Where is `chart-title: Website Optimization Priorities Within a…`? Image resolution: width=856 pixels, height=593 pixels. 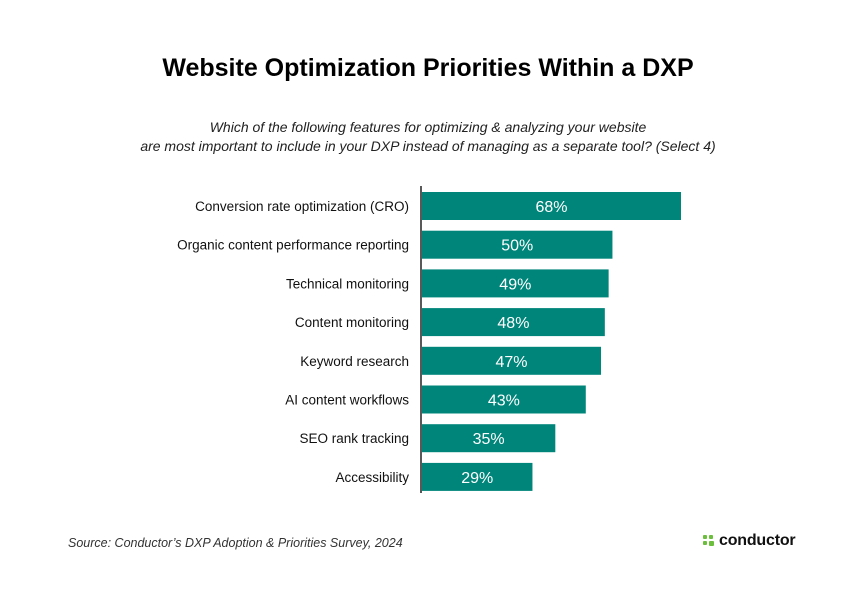
chart-title: Website Optimization Priorities Within a… is located at coordinates (428, 68).